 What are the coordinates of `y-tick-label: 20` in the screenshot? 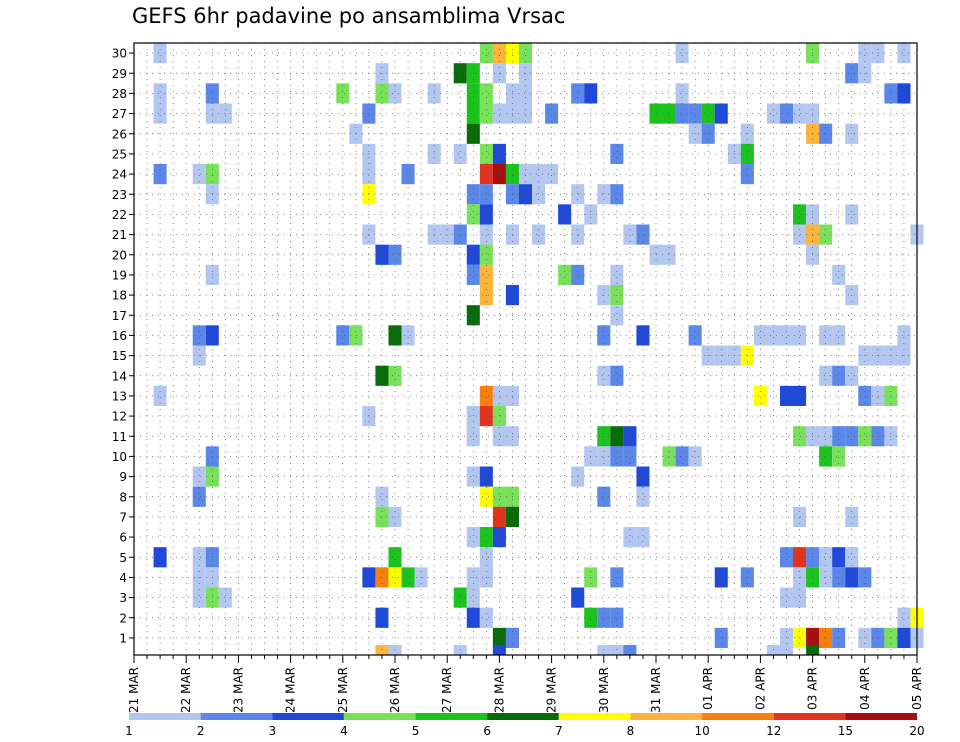 It's located at (119, 255).